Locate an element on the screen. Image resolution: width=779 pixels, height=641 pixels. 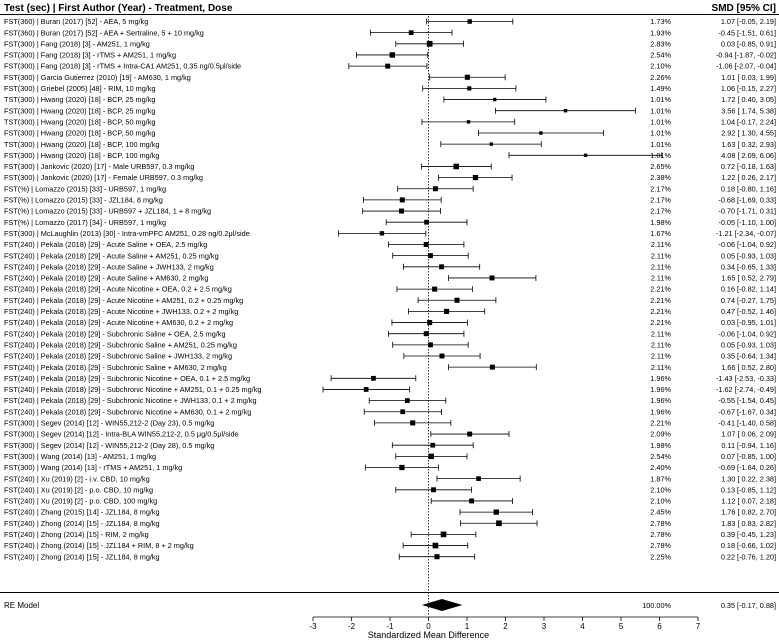
study-weight: 2.78% is located at coordinates (660, 545).